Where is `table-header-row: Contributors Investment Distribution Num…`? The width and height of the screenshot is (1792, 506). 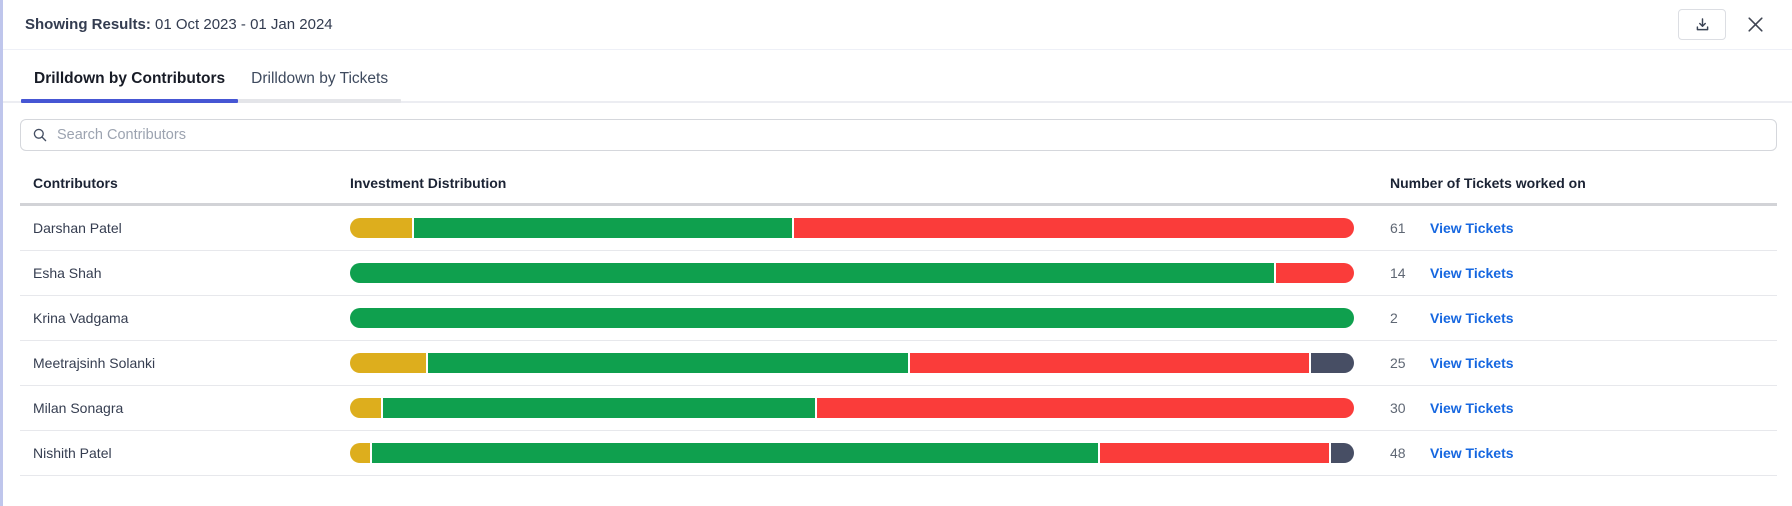 table-header-row: Contributors Investment Distribution Num… is located at coordinates (898, 178).